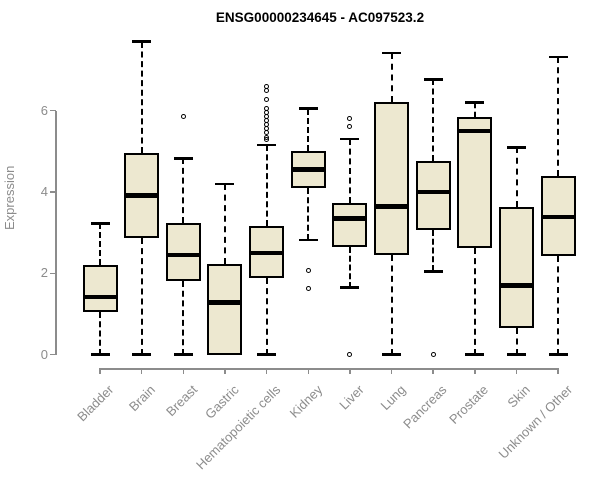 The width and height of the screenshot is (600, 500). Describe the element at coordinates (350, 225) in the screenshot. I see `box-liver` at that location.